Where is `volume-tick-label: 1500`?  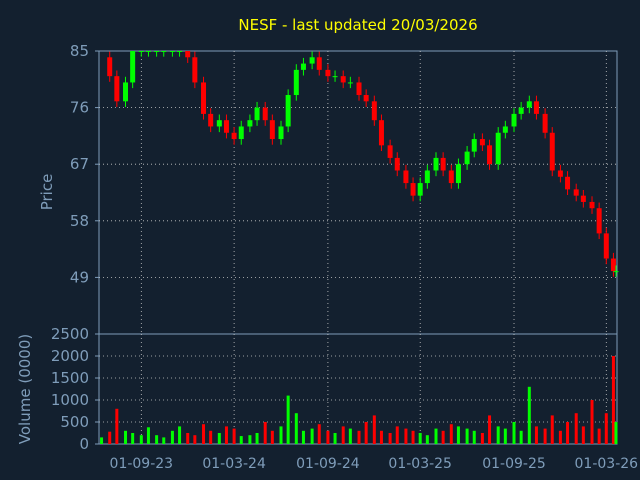 volume-tick-label: 1500 is located at coordinates (70, 378).